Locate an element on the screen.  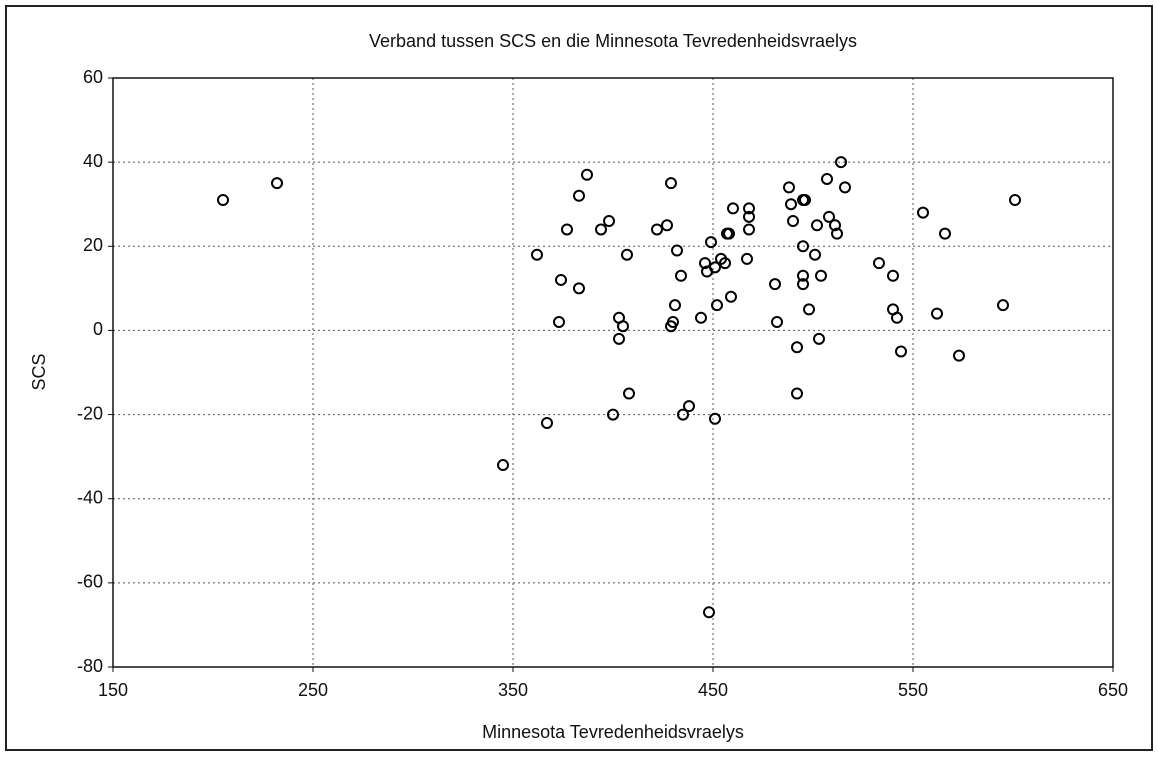
x-tick-label: 450 is located at coordinates (713, 690).